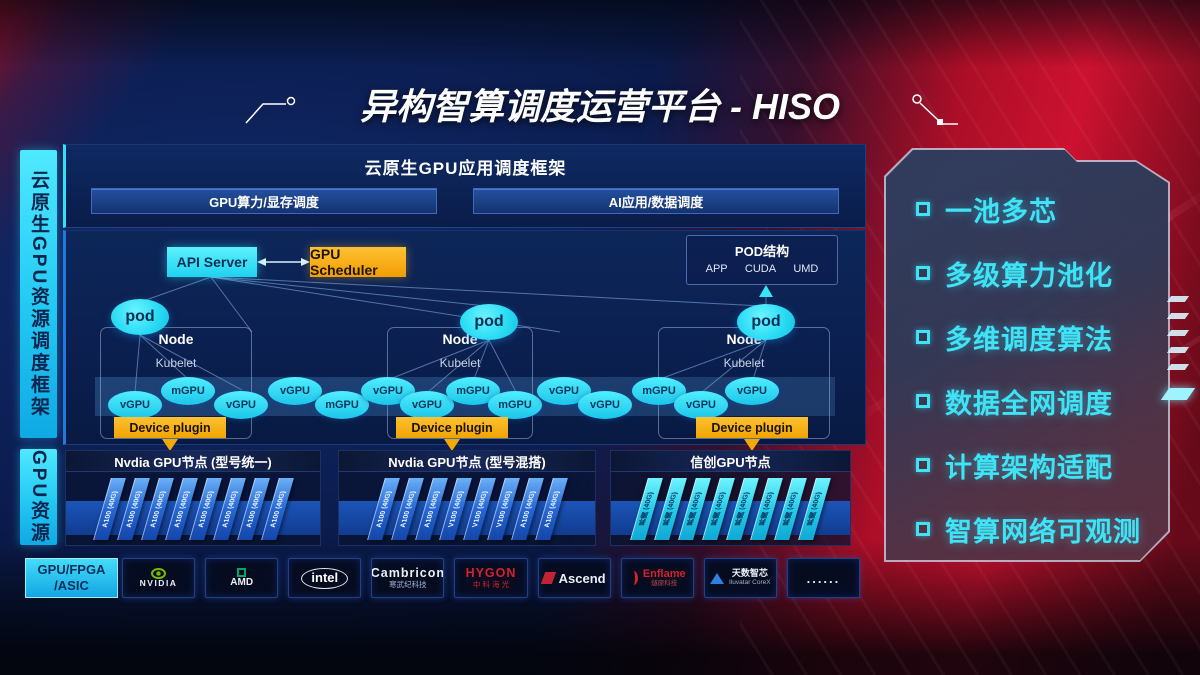 The height and width of the screenshot is (675, 1200). I want to click on framework-bar-gpu-compute: GPU算力/显存调度, so click(264, 201).